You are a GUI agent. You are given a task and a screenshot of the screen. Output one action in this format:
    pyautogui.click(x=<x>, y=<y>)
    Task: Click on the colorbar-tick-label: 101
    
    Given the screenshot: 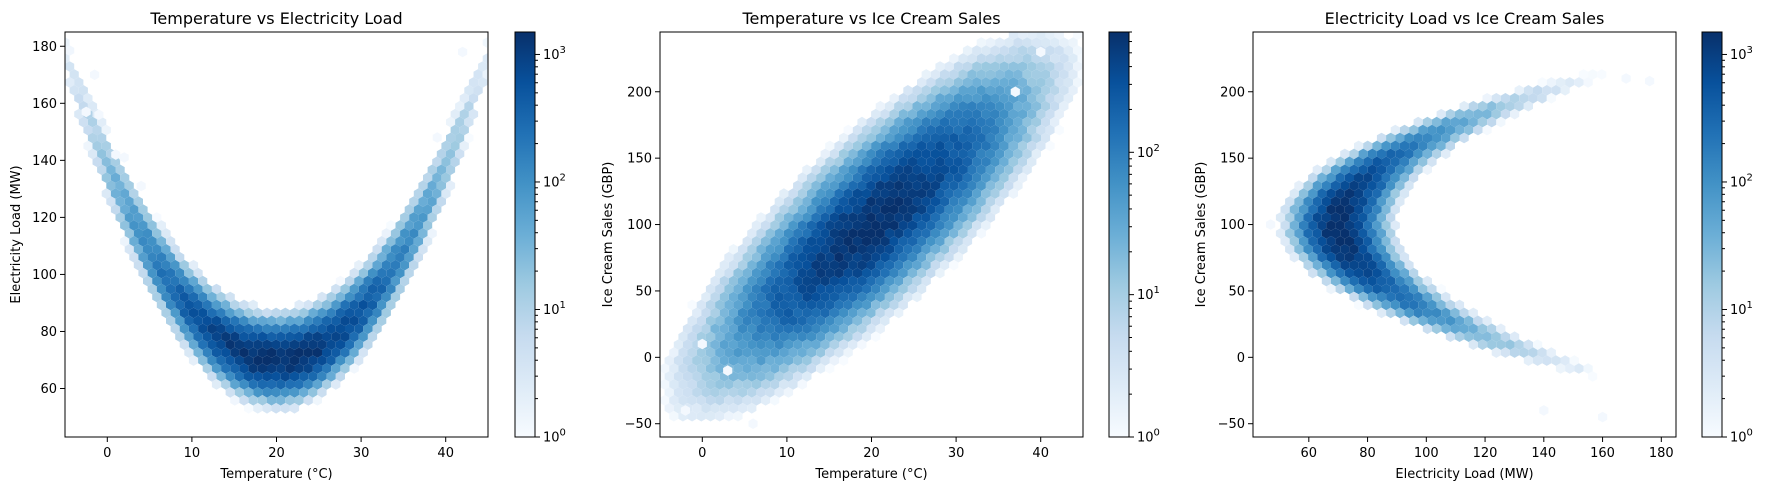 What is the action you would take?
    pyautogui.click(x=554, y=309)
    